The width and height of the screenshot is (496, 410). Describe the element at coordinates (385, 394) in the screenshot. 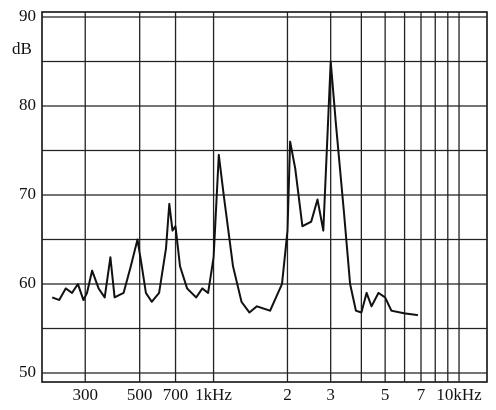

I see `x-tick-label: 5` at that location.